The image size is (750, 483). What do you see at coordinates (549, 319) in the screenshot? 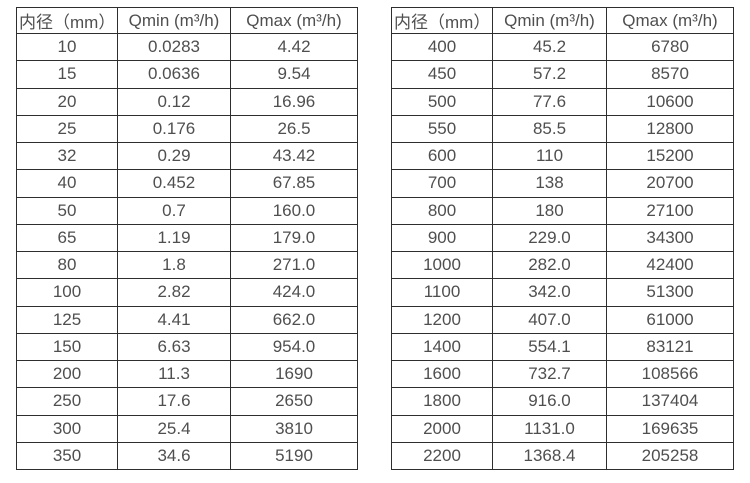
I see `cell-col-qmin: 407.0` at bounding box center [549, 319].